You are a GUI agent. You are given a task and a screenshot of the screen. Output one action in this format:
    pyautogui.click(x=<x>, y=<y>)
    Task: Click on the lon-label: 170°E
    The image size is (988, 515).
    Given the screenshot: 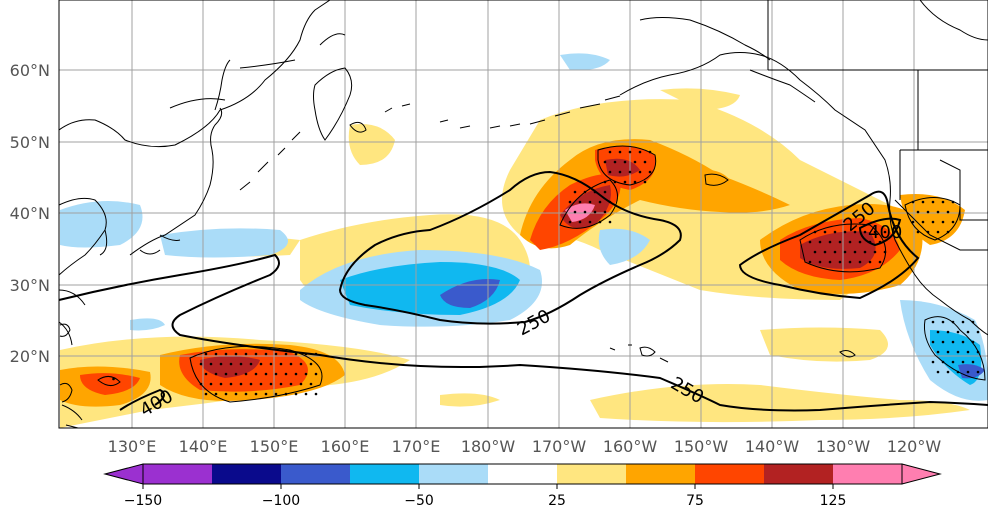 What is the action you would take?
    pyautogui.click(x=416, y=446)
    